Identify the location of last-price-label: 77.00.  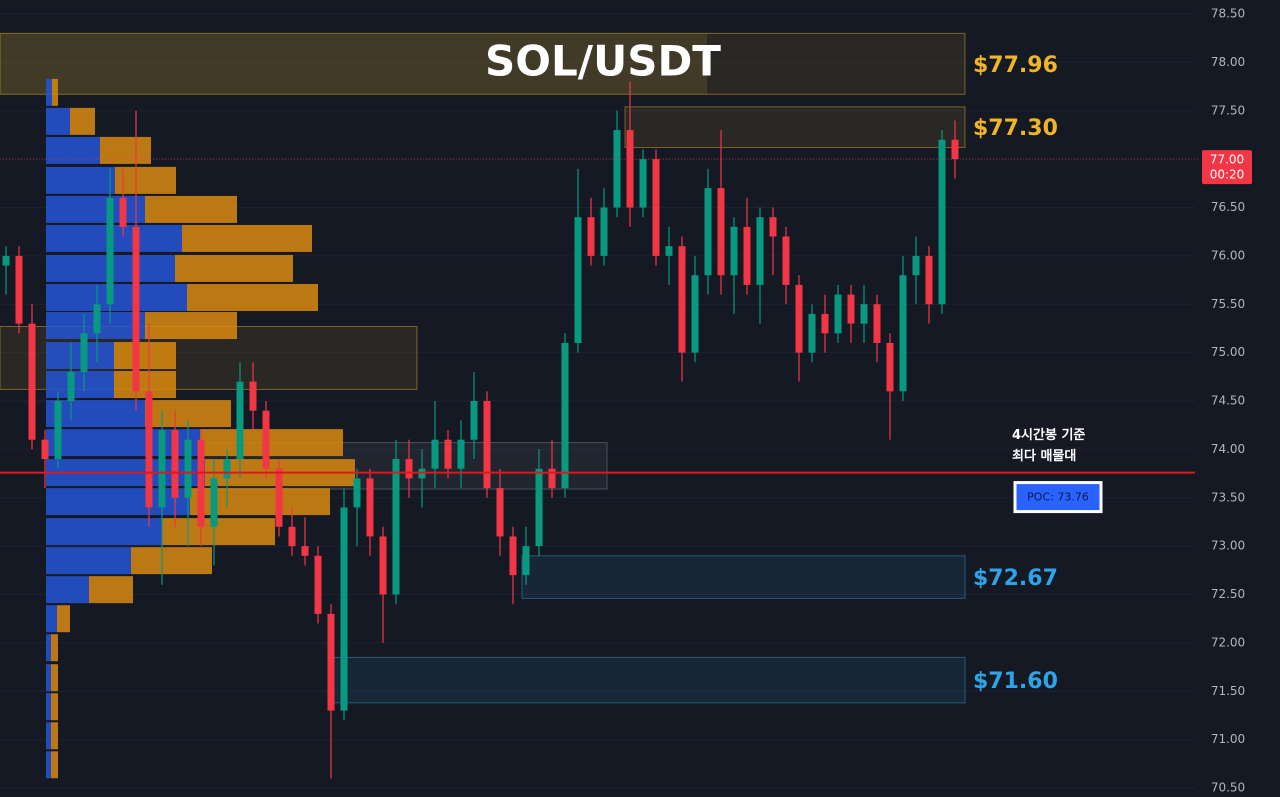
(1227, 160).